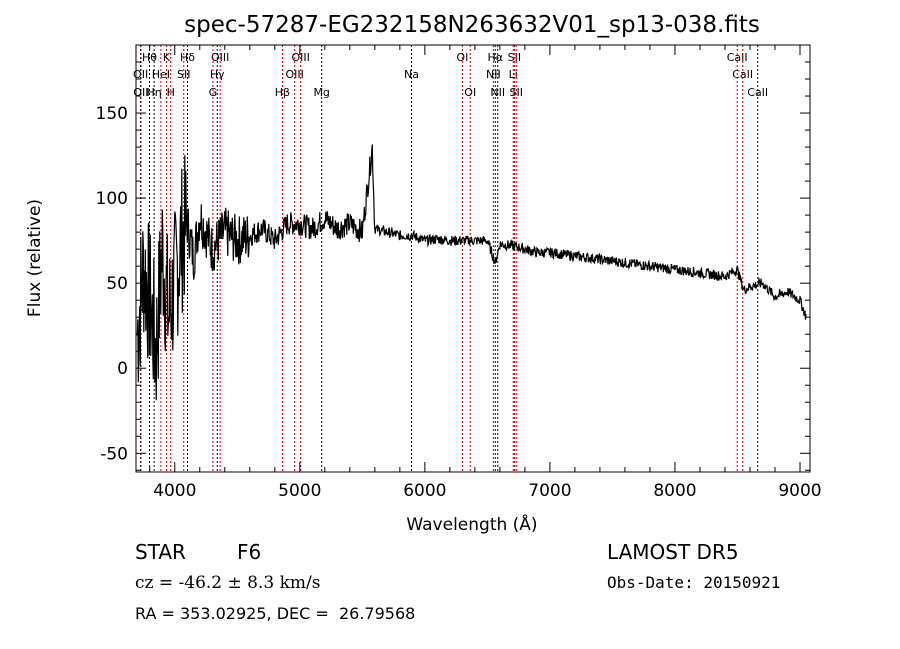 This screenshot has width=900, height=649. Describe the element at coordinates (35, 258) in the screenshot. I see `y-axis-label: Flux (relative)` at that location.